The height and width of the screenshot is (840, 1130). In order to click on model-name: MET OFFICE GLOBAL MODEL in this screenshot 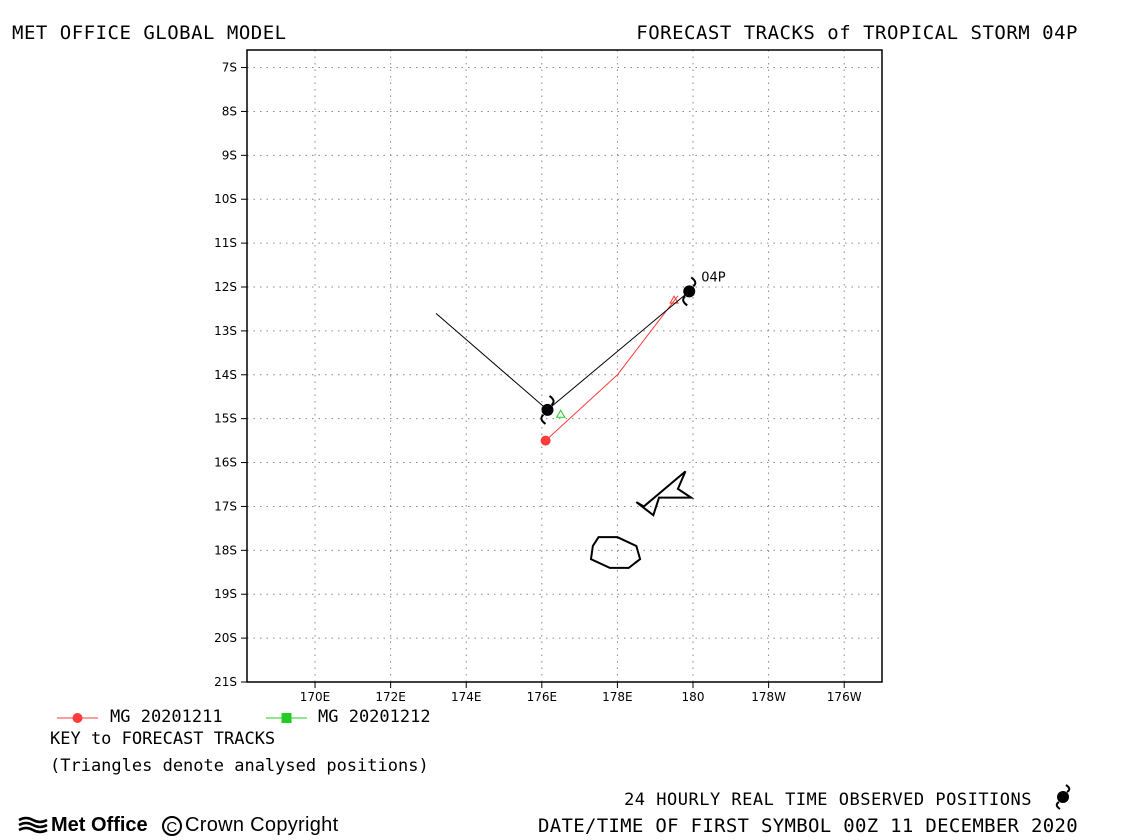, I will do `click(149, 33)`.